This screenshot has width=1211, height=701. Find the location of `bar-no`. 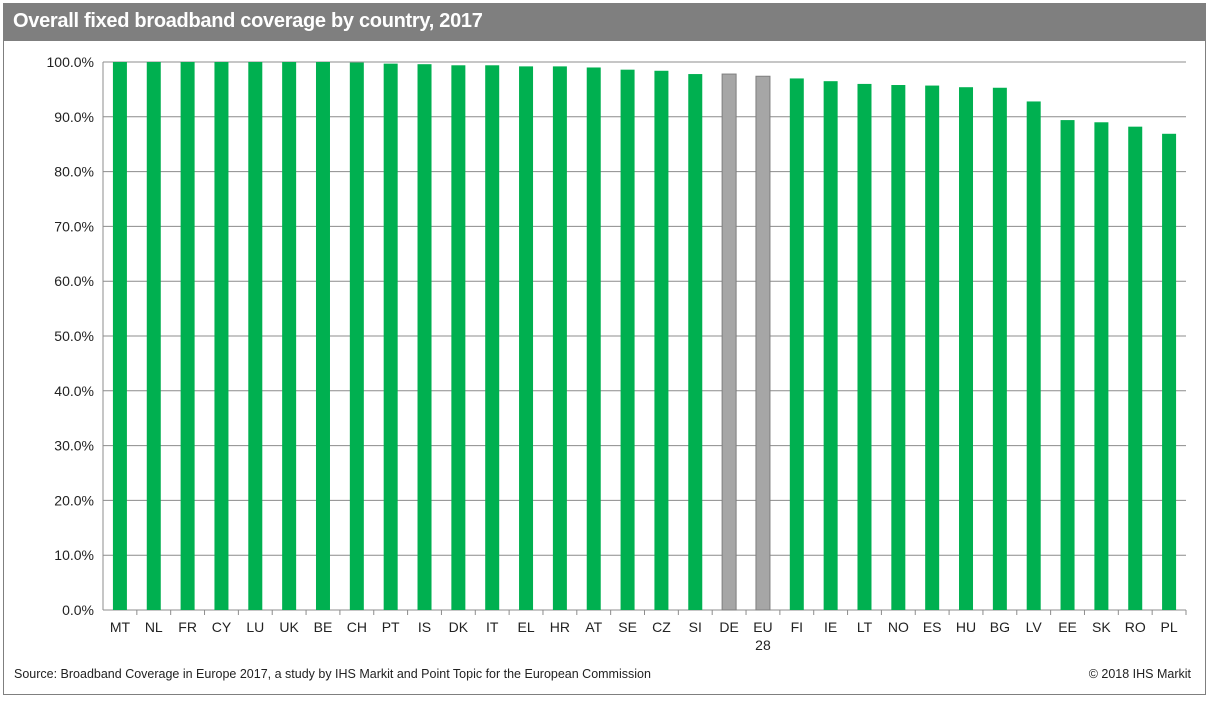

bar-no is located at coordinates (898, 348).